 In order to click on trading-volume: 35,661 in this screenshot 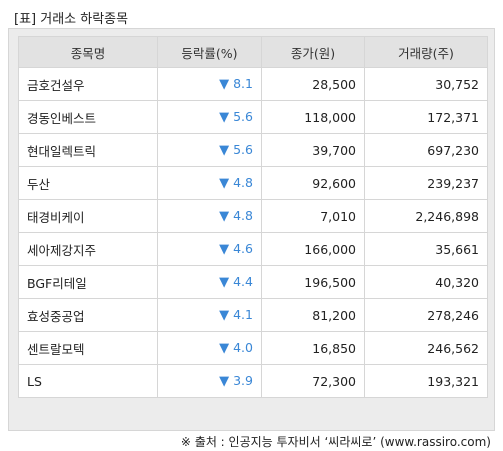, I will do `click(426, 249)`.